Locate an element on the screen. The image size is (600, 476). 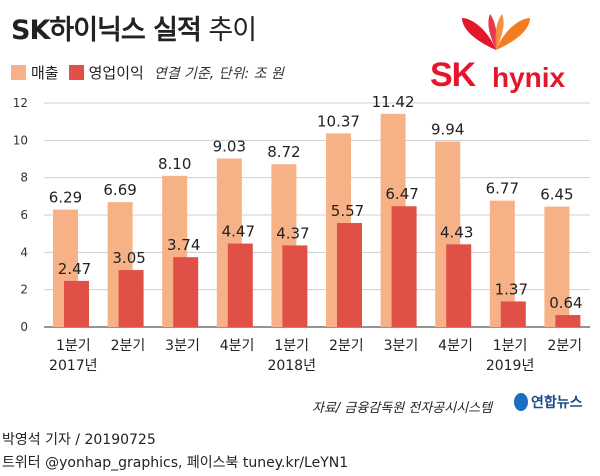
y-tick-label: 4 is located at coordinates (24, 252).